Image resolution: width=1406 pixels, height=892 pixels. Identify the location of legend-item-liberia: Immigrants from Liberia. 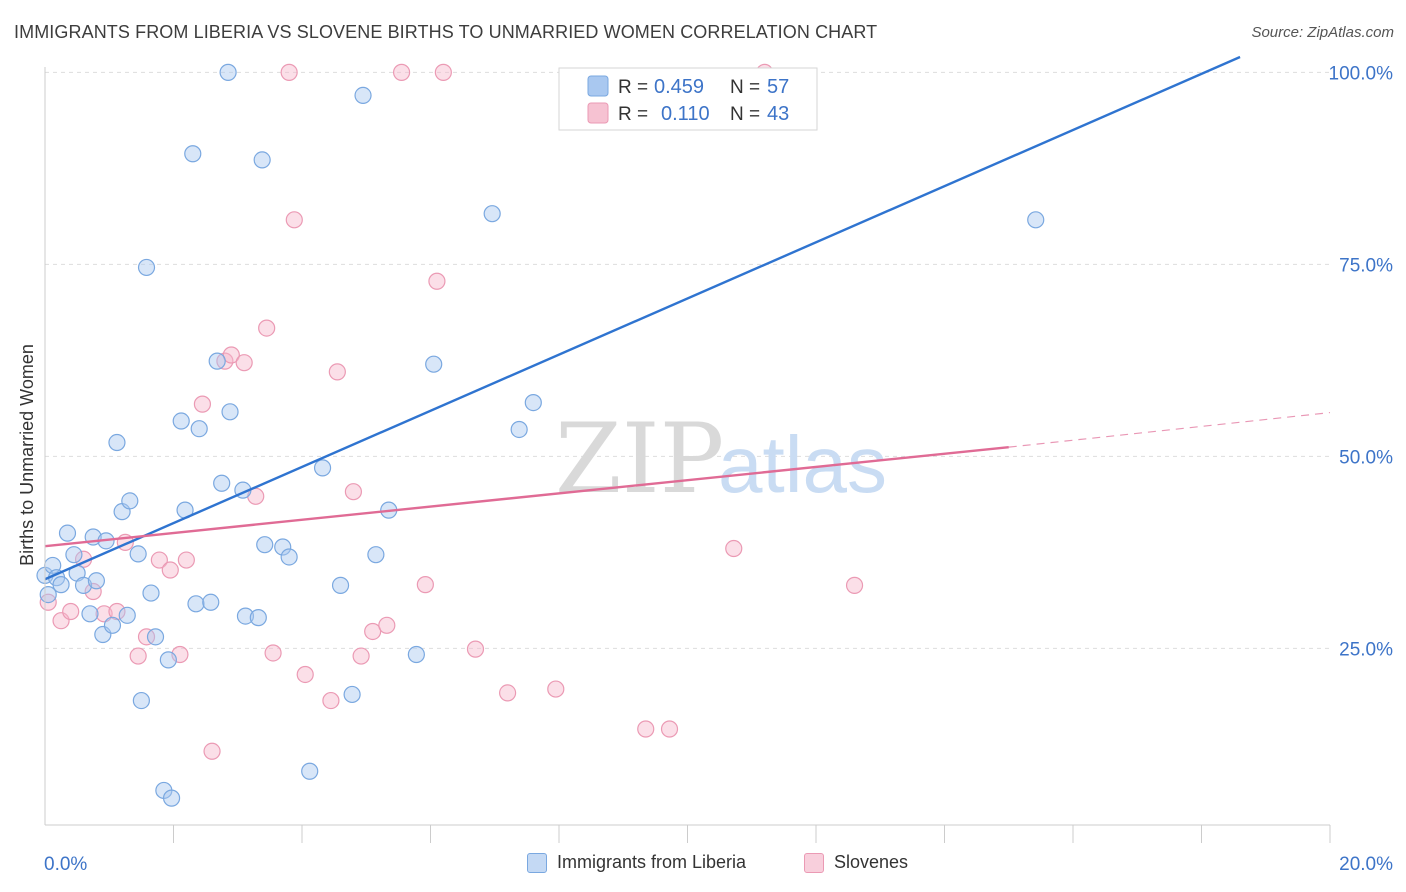
(636, 862).